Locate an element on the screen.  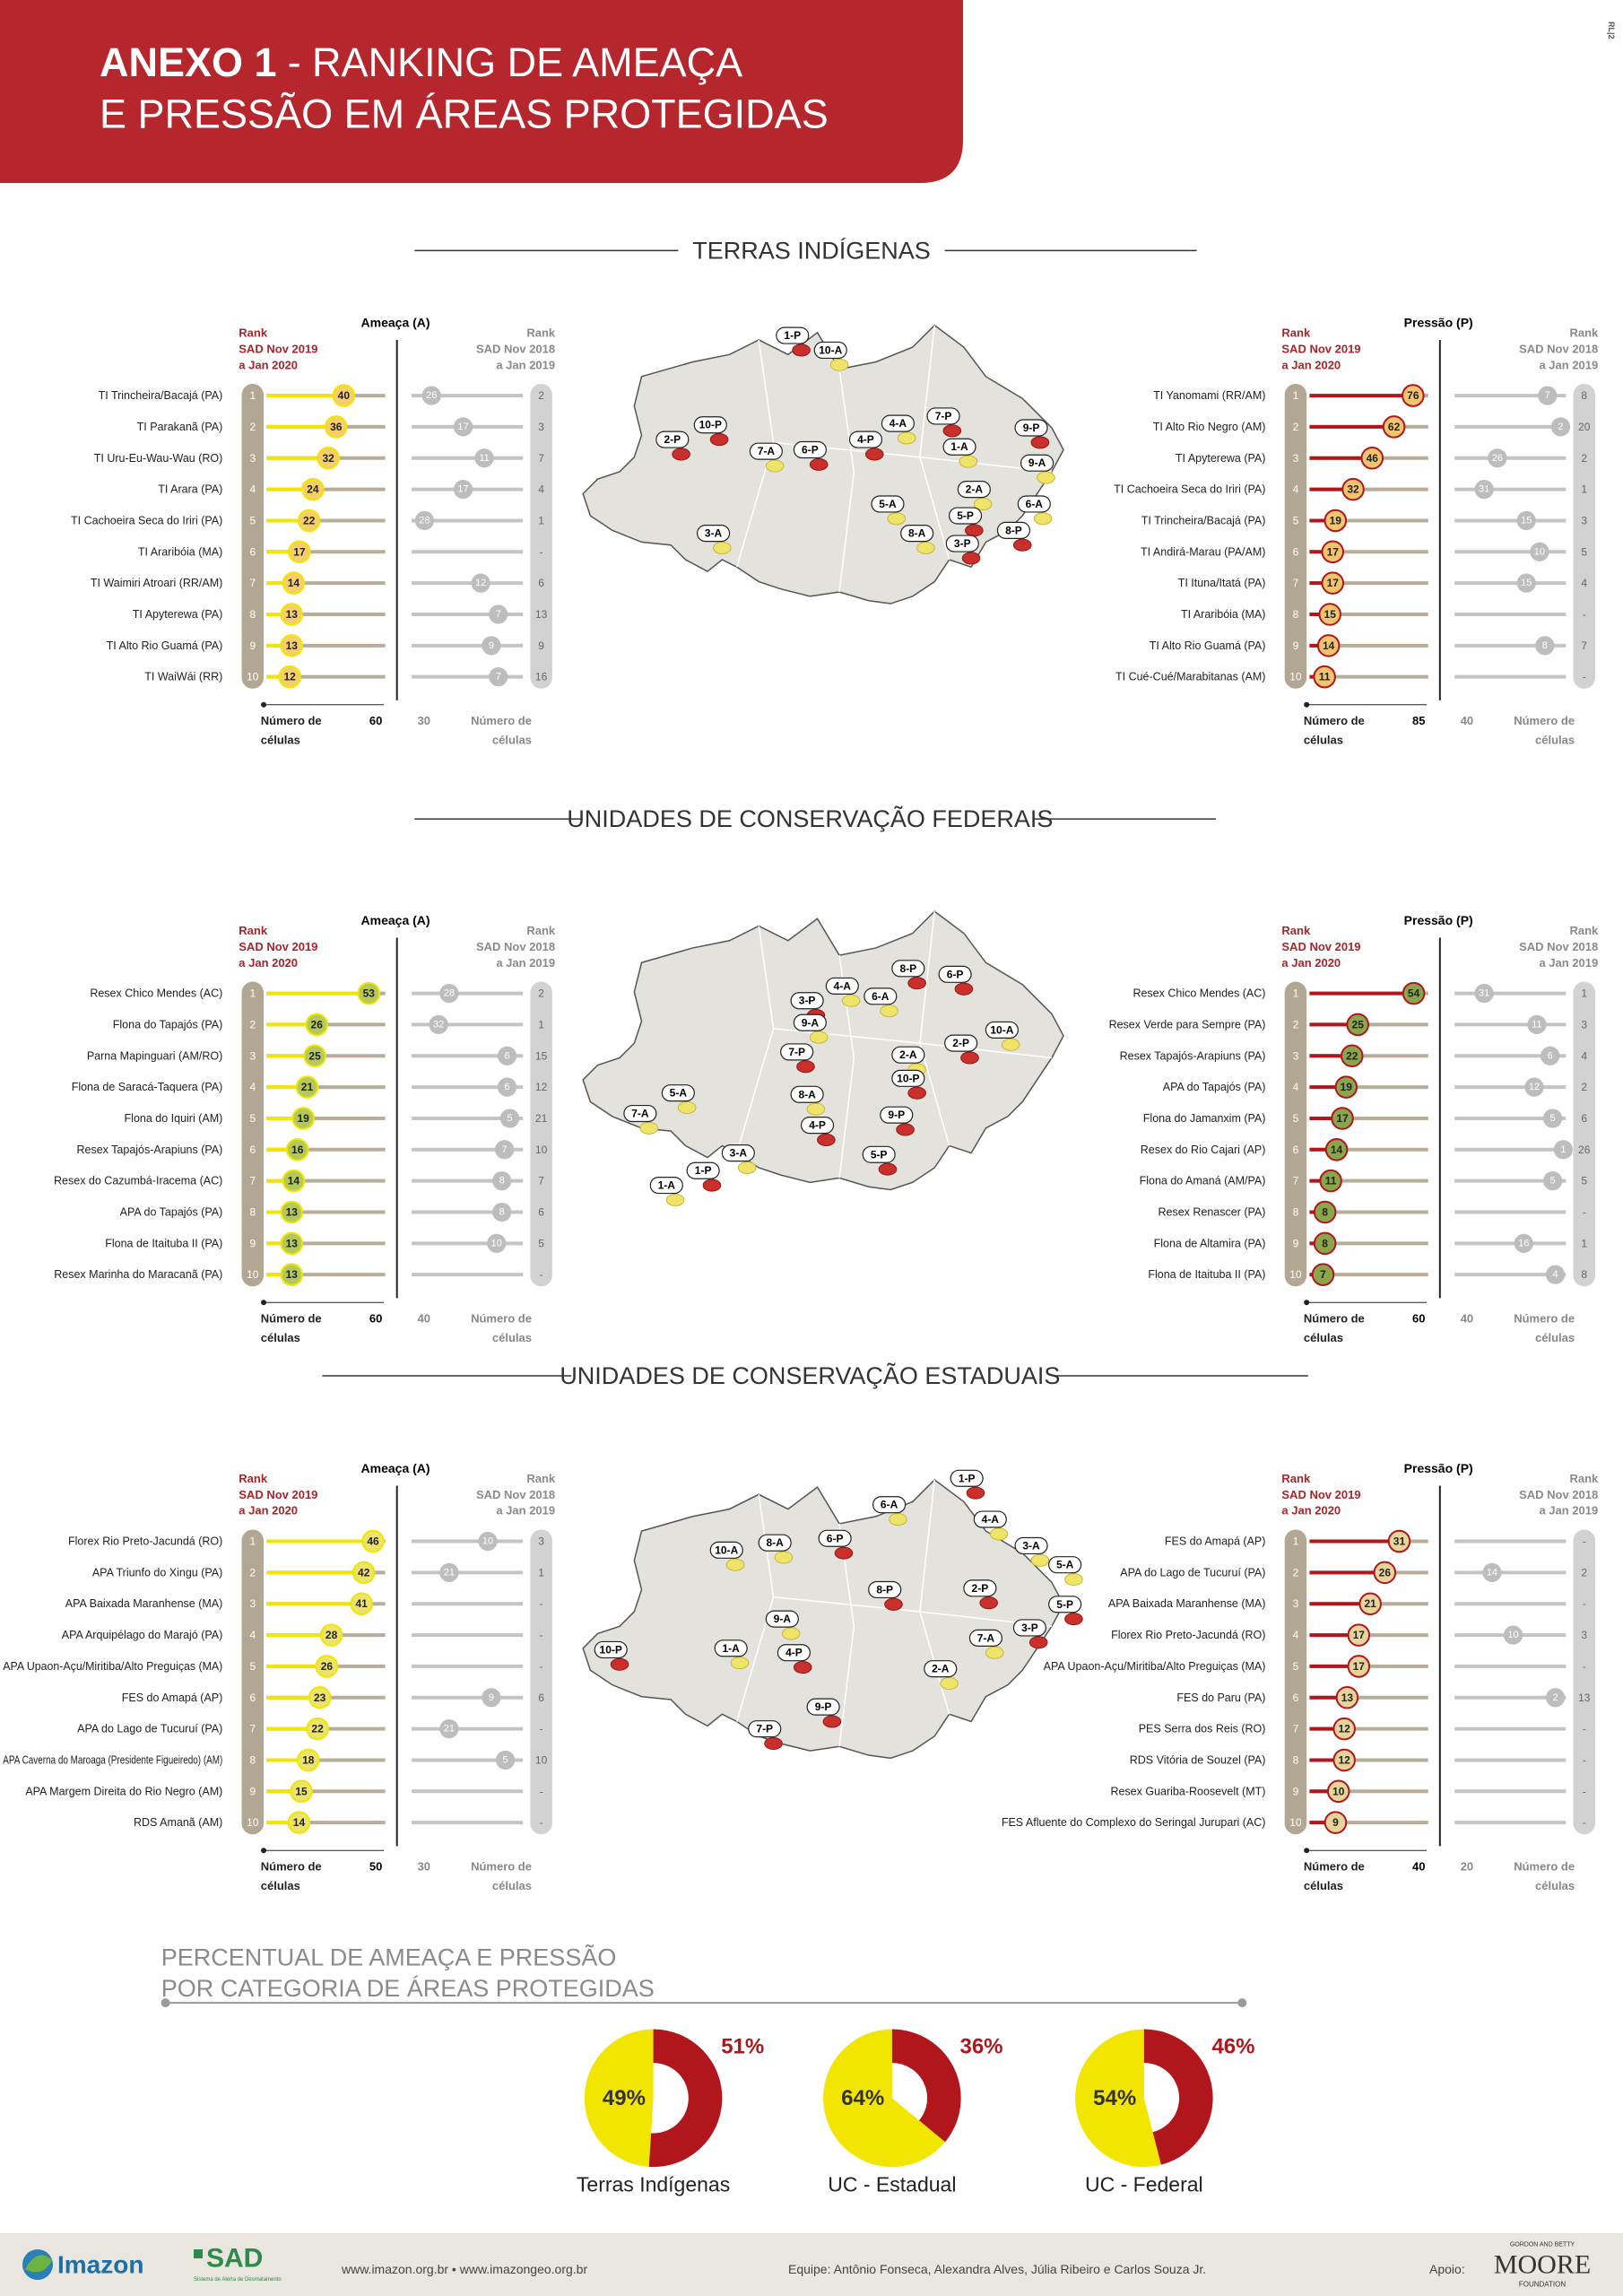
measure-title: Ameaça (A) is located at coordinates (395, 920).